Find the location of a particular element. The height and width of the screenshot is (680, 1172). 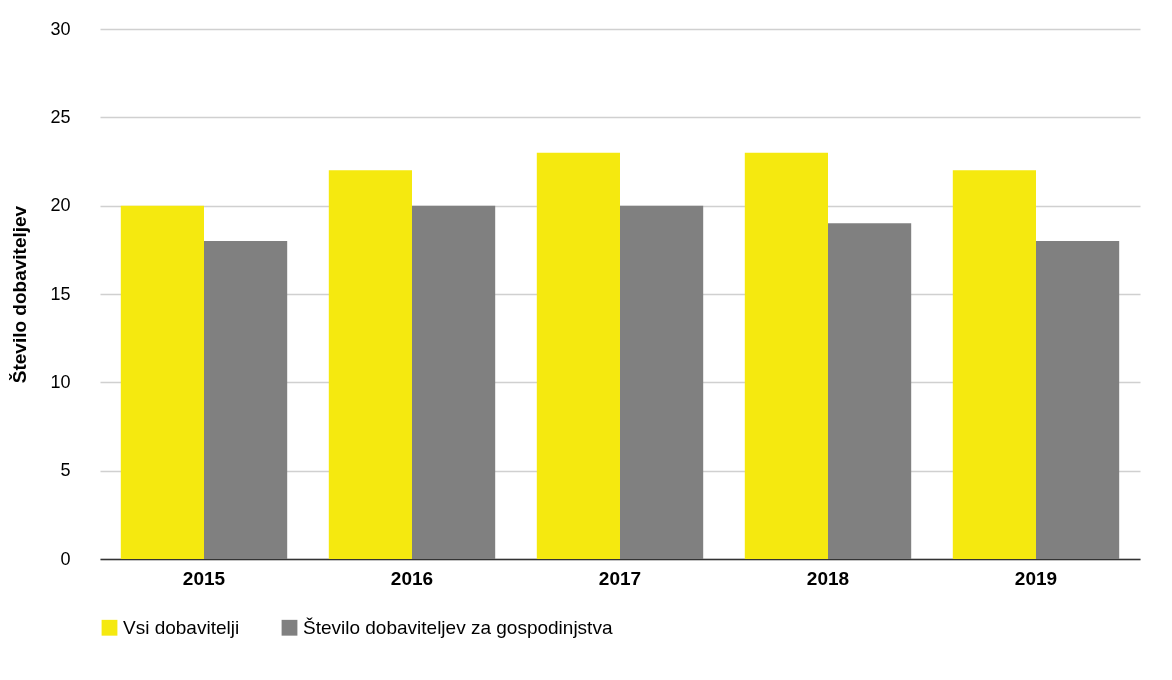

y-tick-label: 5 is located at coordinates (65, 470).